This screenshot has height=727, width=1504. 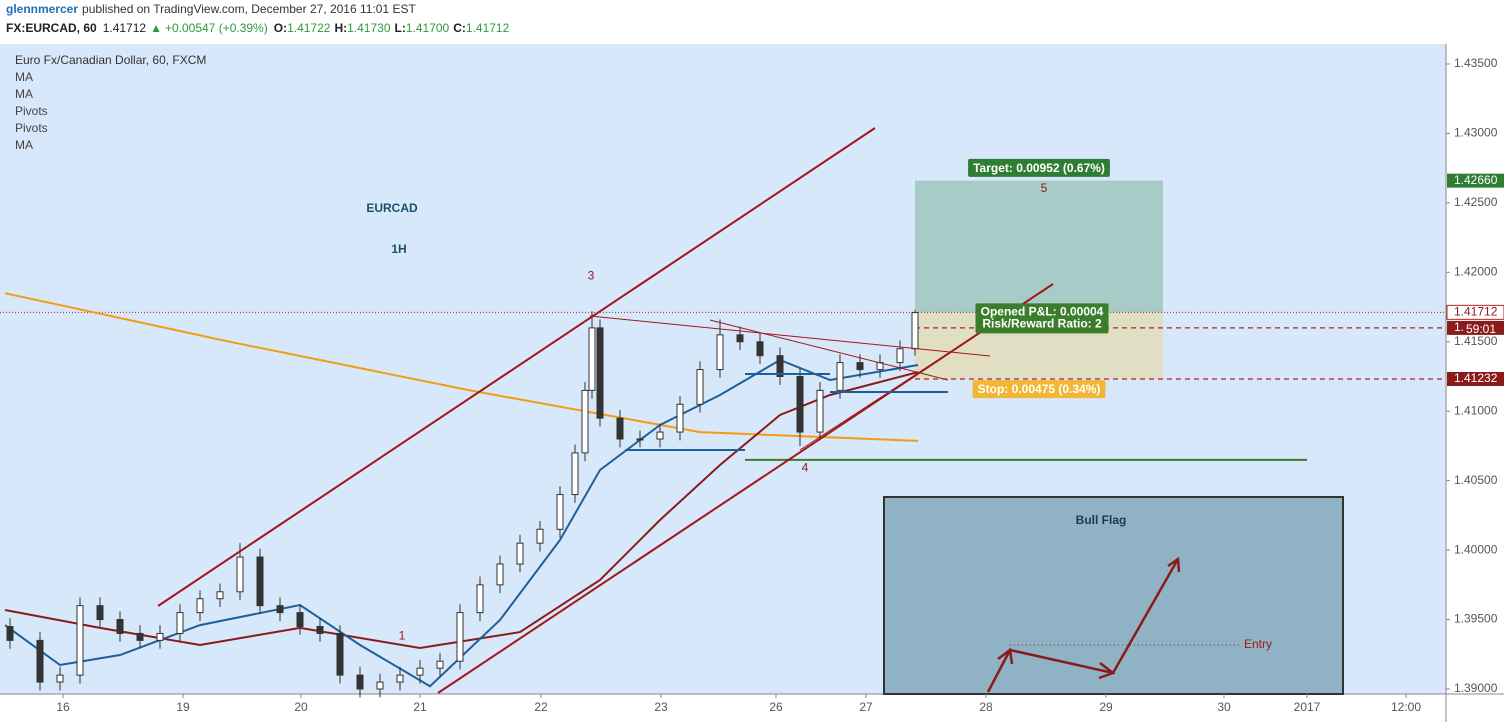 What do you see at coordinates (1083, 625) in the screenshot?
I see `flag-arrow` at bounding box center [1083, 625].